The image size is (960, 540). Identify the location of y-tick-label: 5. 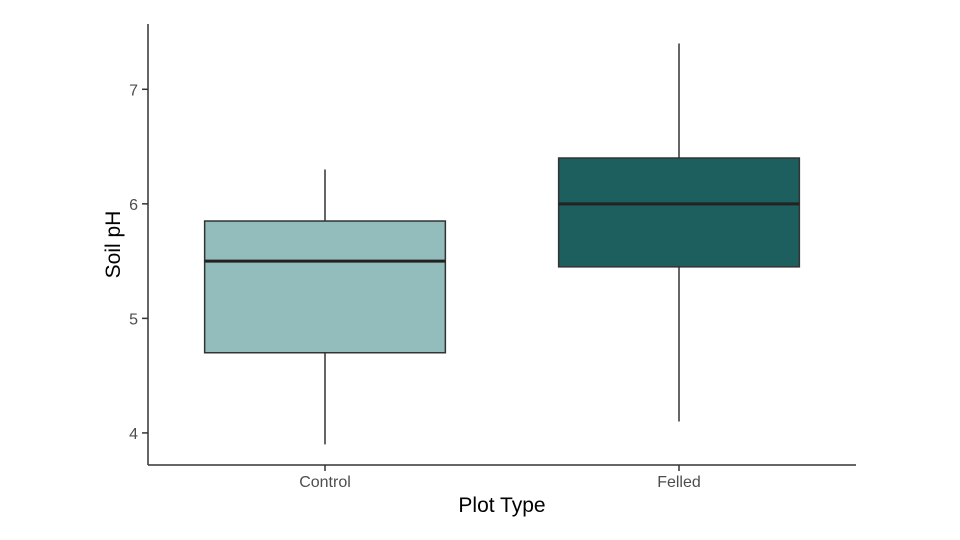
(133, 319).